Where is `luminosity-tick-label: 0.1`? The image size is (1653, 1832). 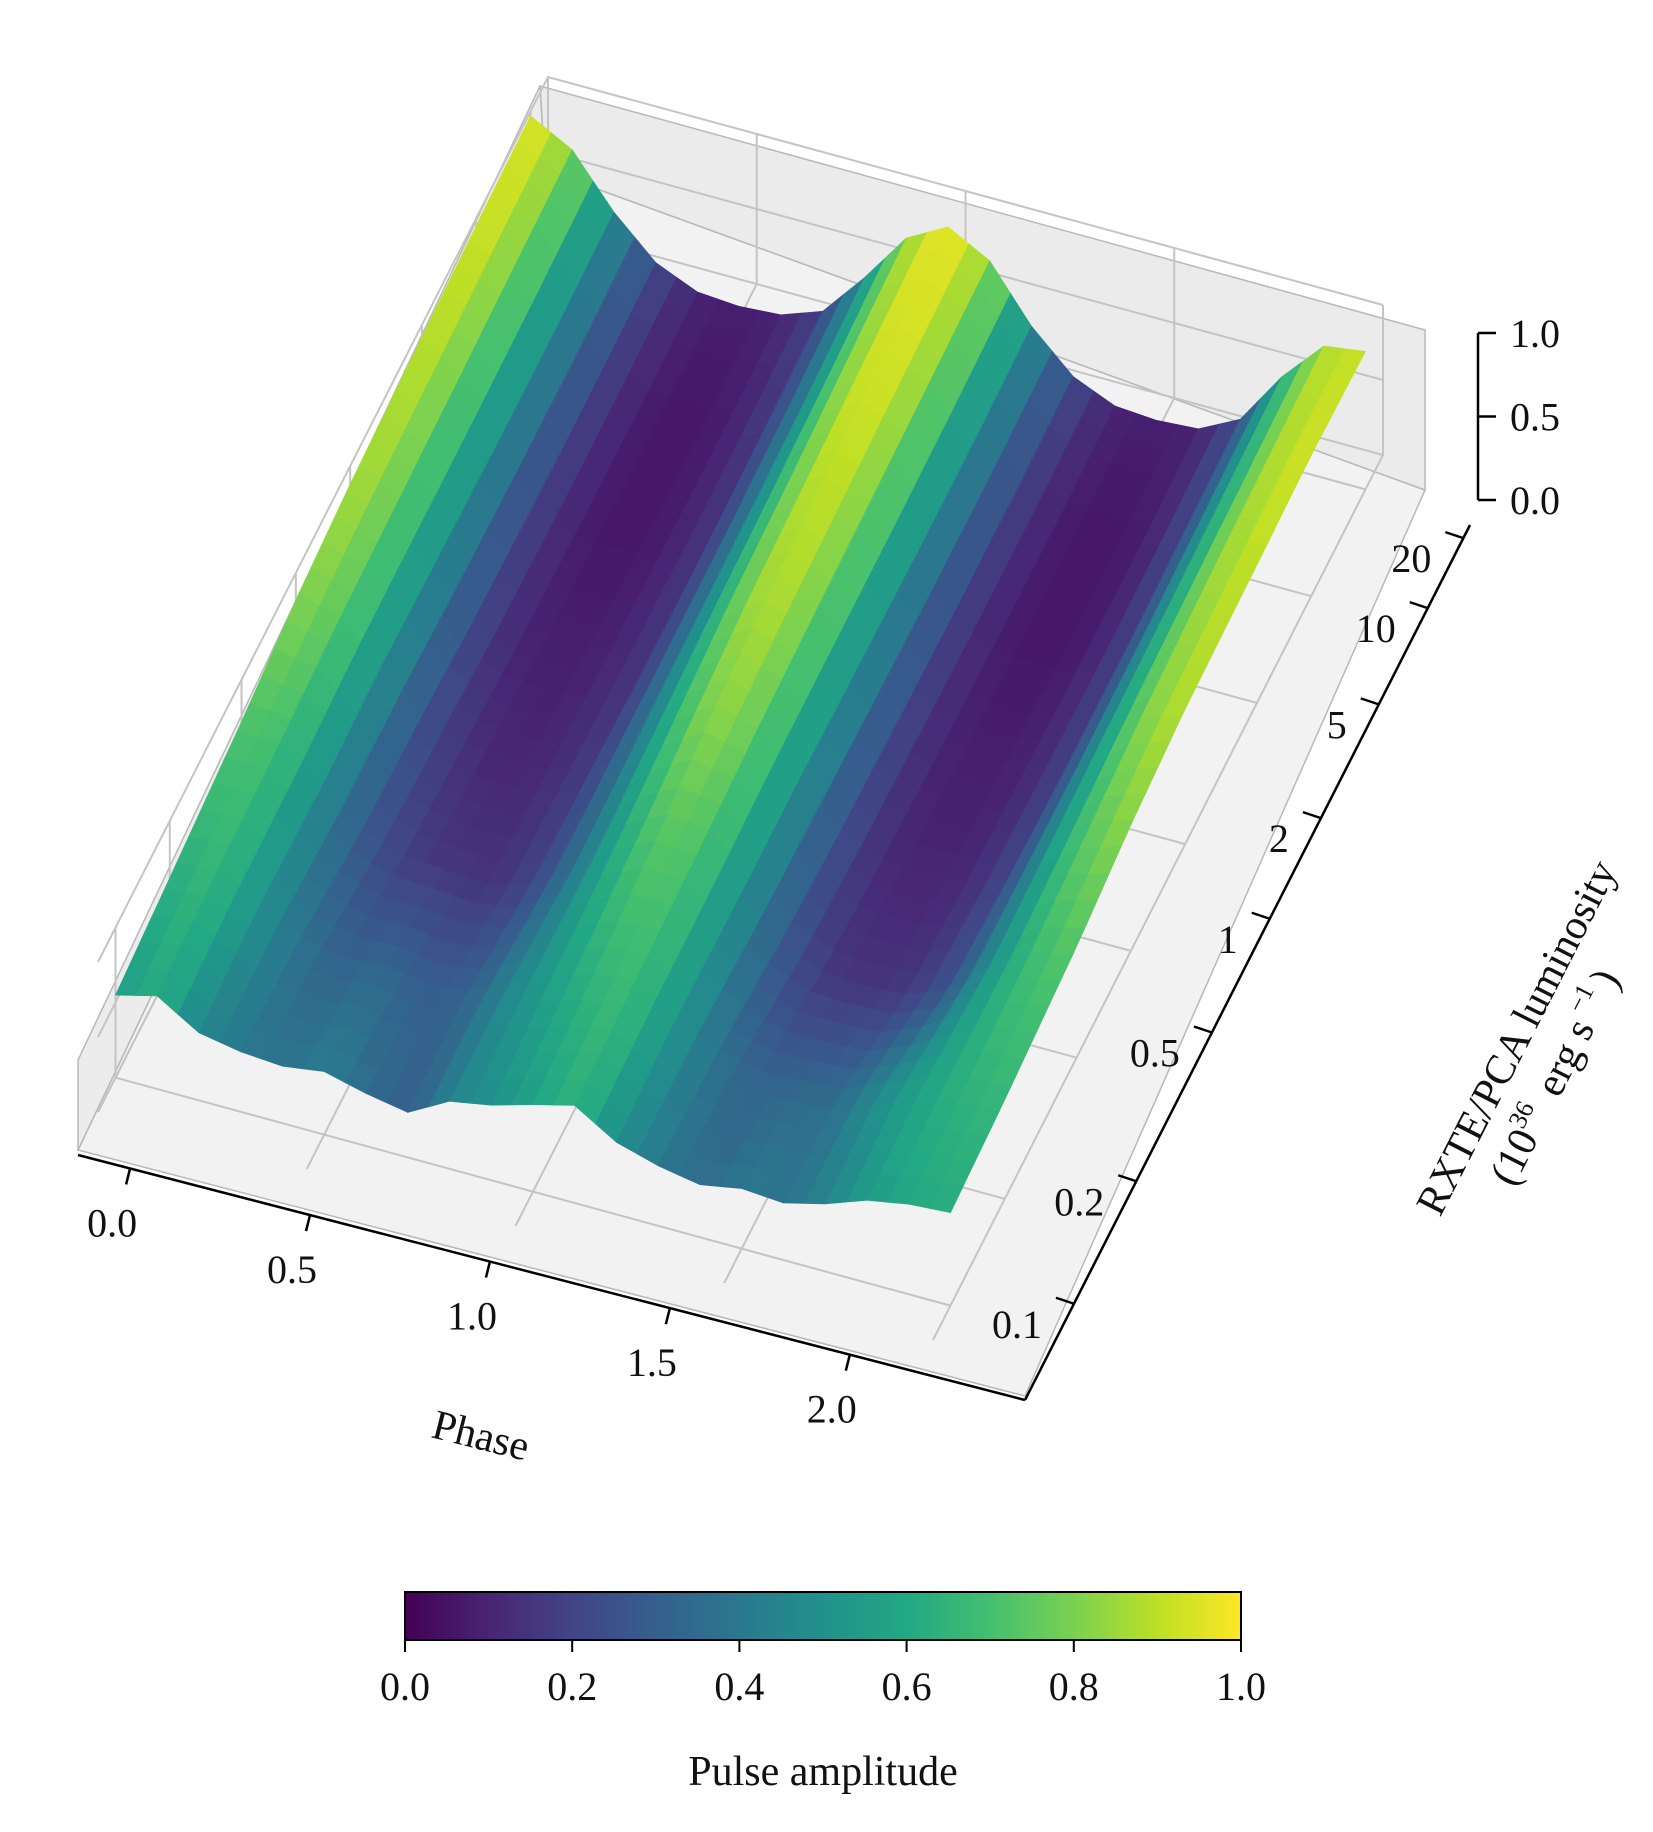
luminosity-tick-label: 0.1 is located at coordinates (1017, 1324).